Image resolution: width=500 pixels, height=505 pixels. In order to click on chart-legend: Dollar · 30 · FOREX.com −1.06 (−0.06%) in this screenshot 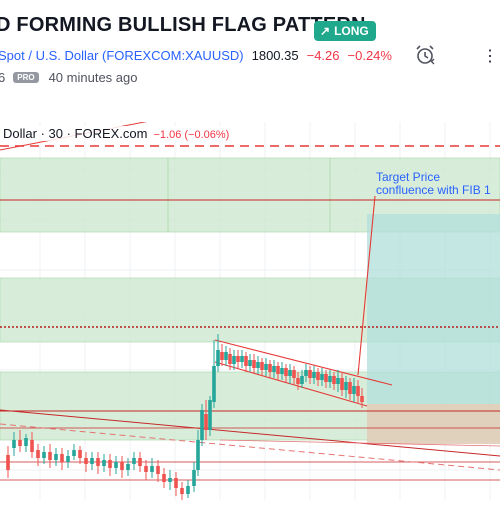, I will do `click(116, 133)`.